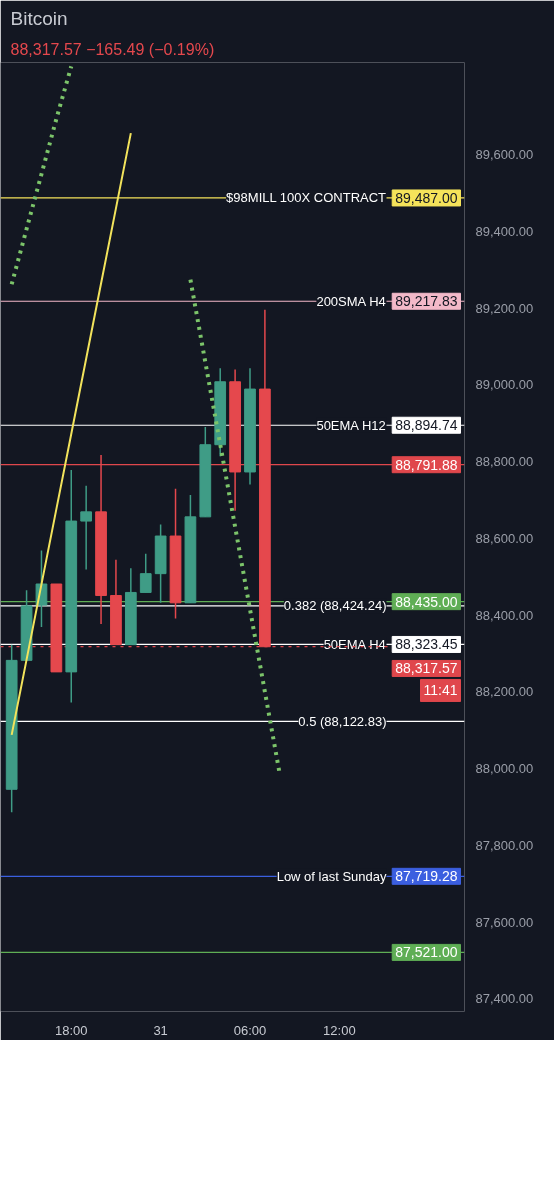 The width and height of the screenshot is (554, 1200). Describe the element at coordinates (504, 538) in the screenshot. I see `y-tick-label: 88,600.00` at that location.